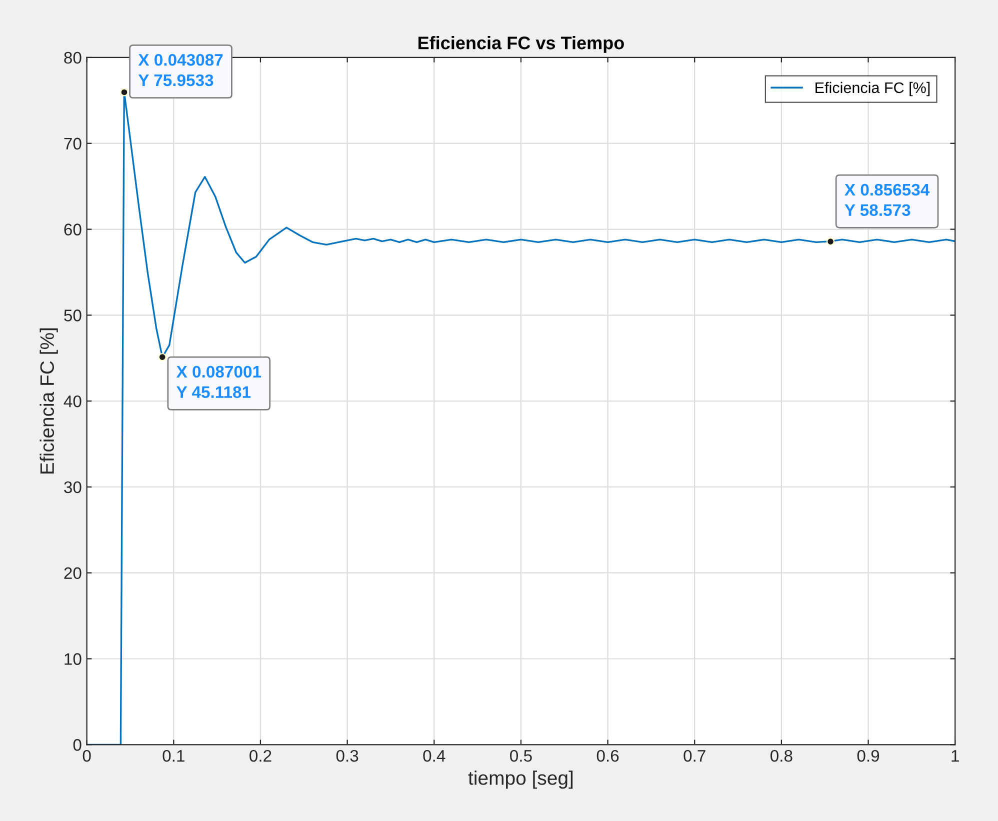  I want to click on legend-label: Eficiencia FC [%], so click(873, 89).